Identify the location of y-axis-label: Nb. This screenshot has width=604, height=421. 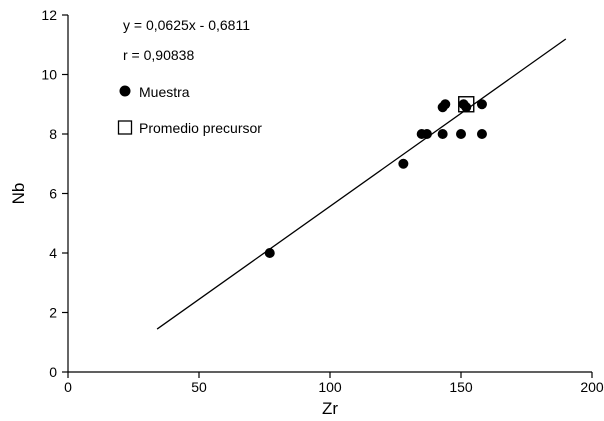
(18, 194).